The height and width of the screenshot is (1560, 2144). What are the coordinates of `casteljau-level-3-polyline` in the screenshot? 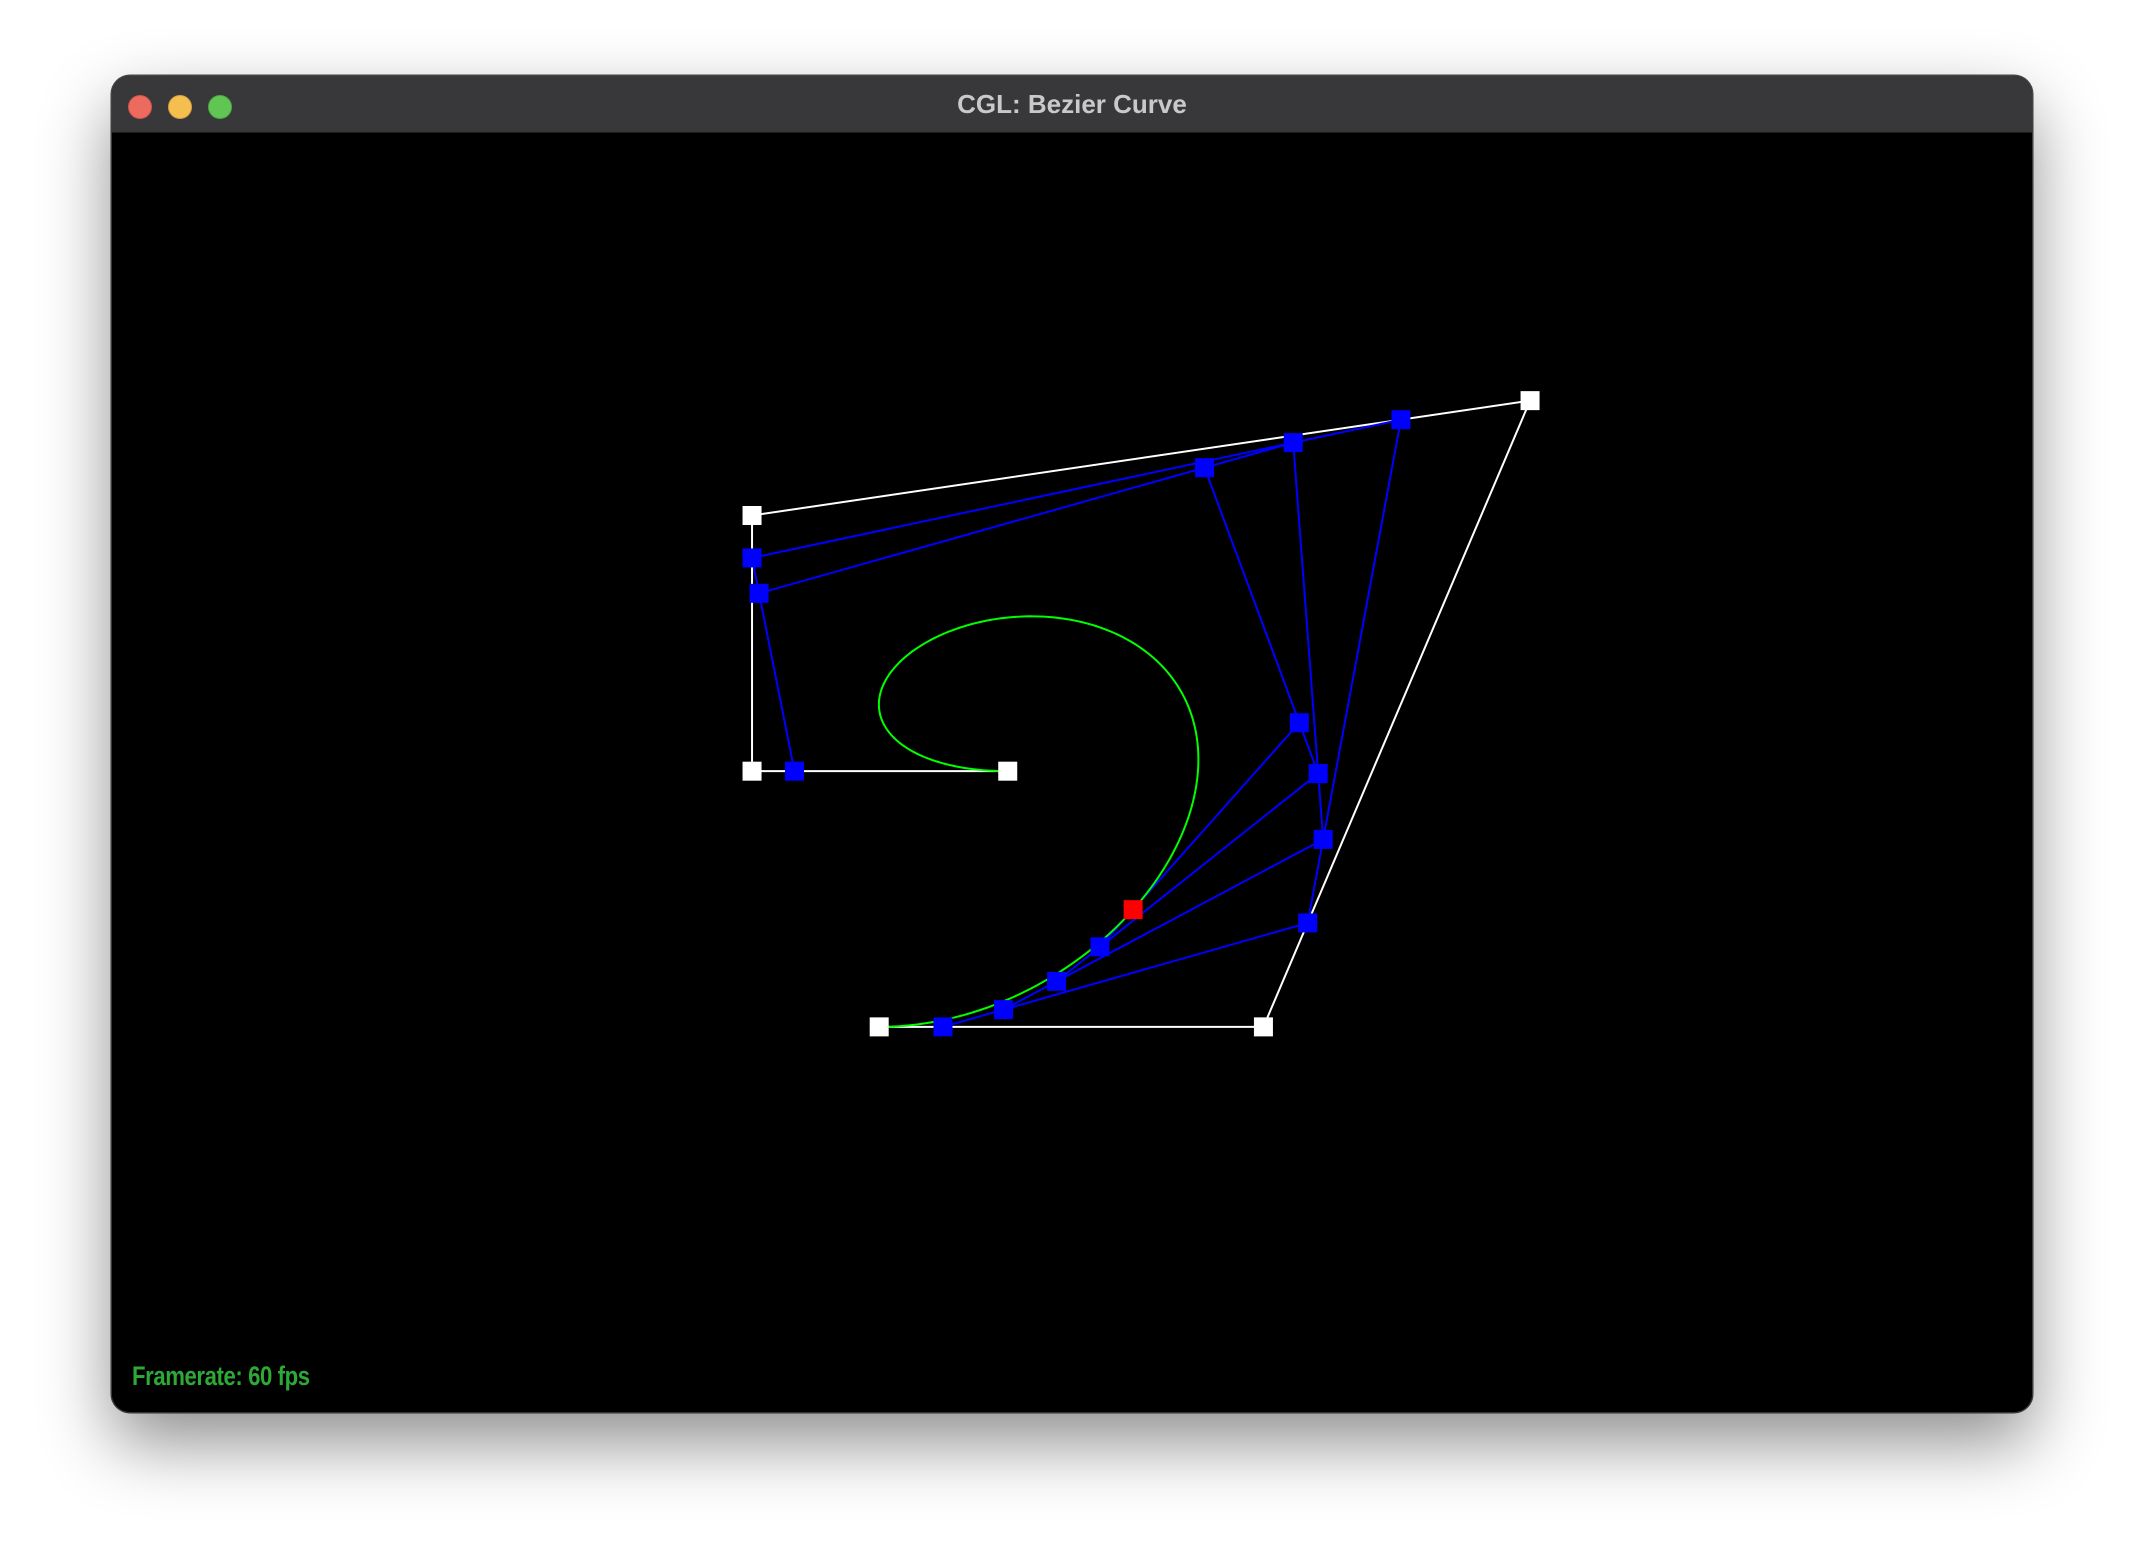 It's located at (1188, 725).